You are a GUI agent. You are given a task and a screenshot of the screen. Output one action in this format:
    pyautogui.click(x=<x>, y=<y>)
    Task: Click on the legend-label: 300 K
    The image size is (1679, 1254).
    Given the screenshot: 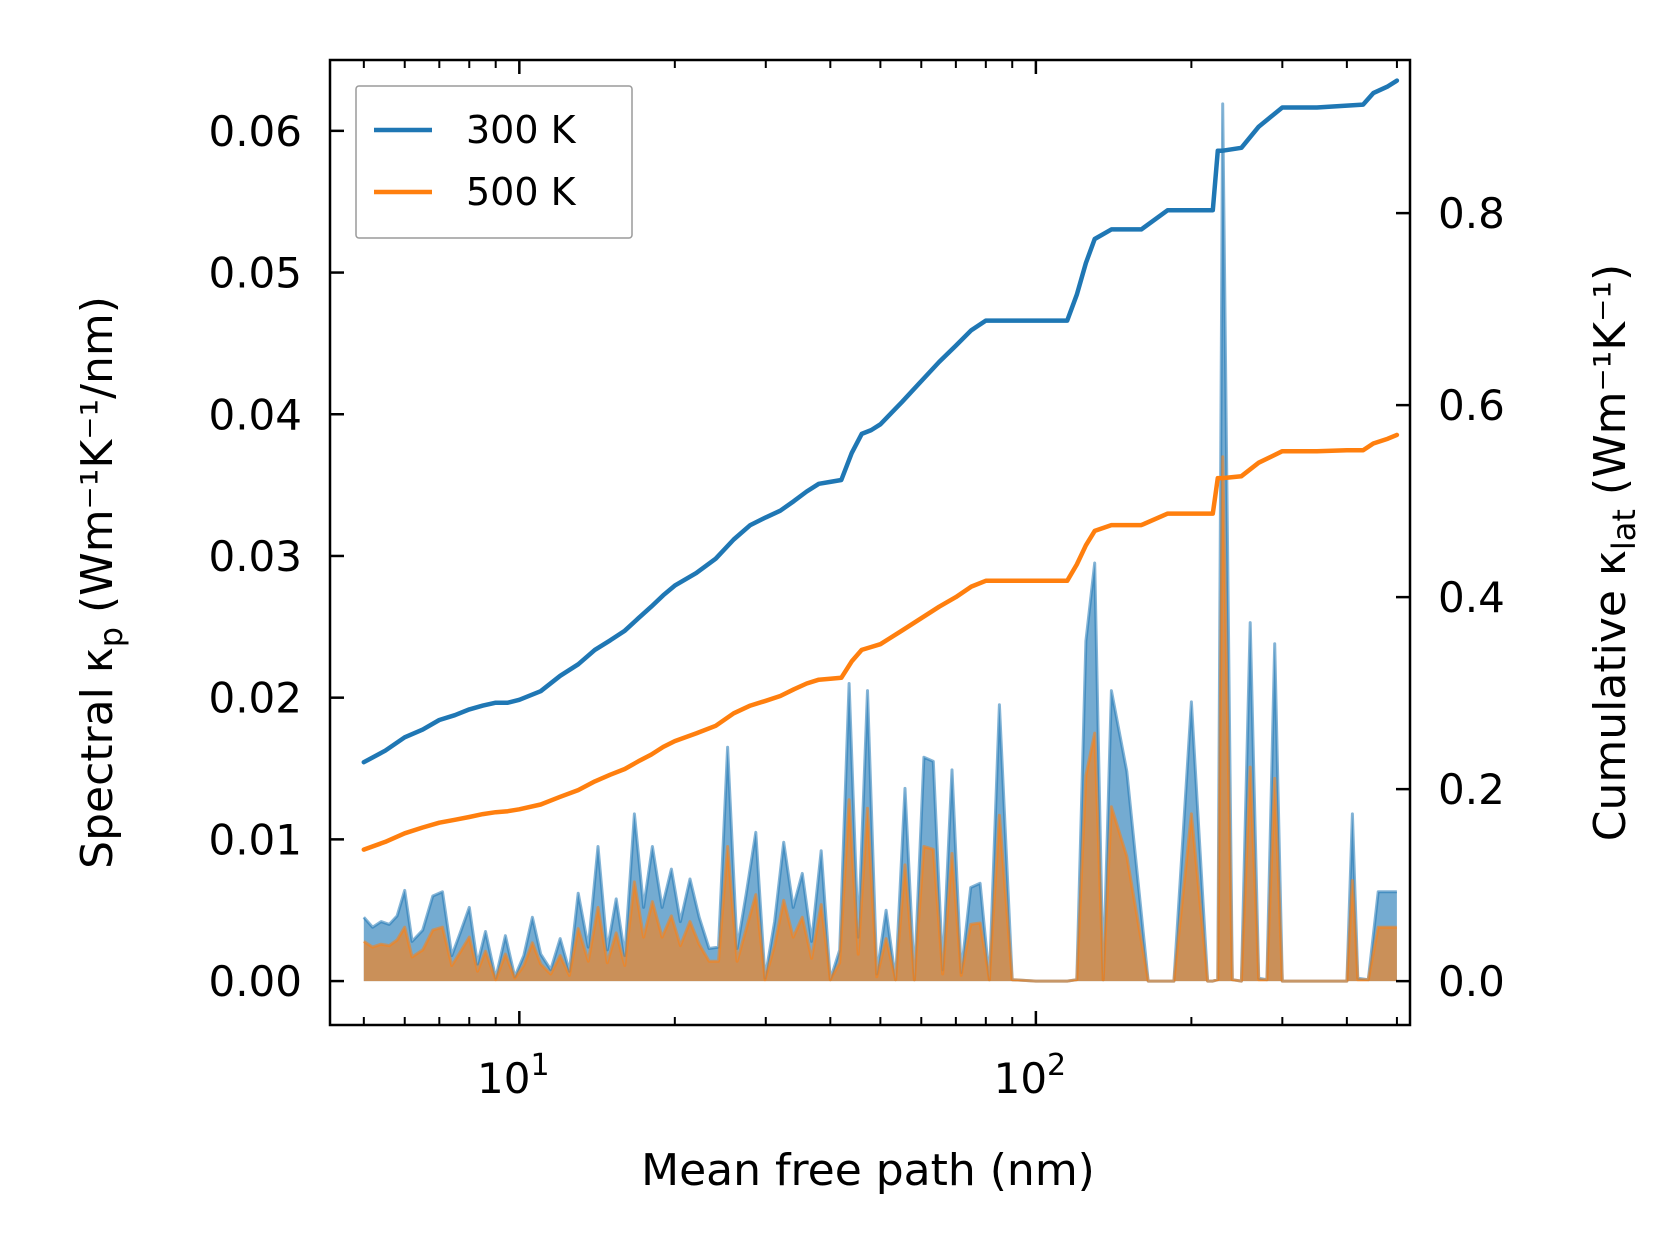 What is the action you would take?
    pyautogui.click(x=521, y=130)
    